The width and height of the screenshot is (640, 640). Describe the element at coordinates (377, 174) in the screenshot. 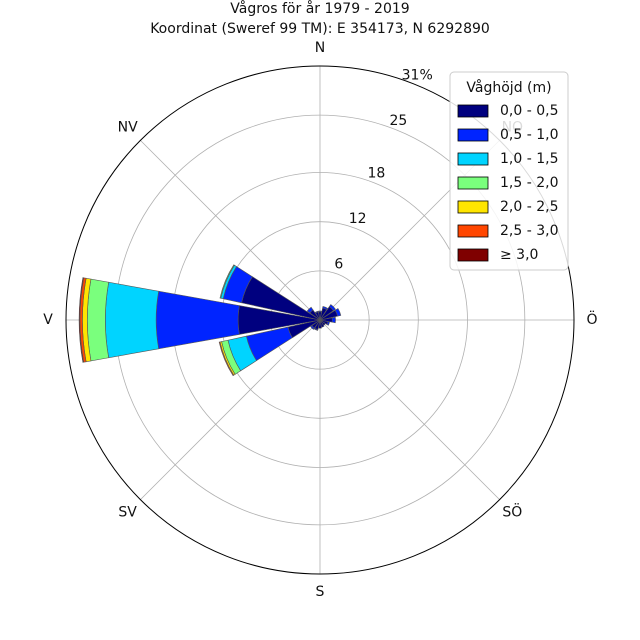

I see `ring-tick-label: 18` at that location.